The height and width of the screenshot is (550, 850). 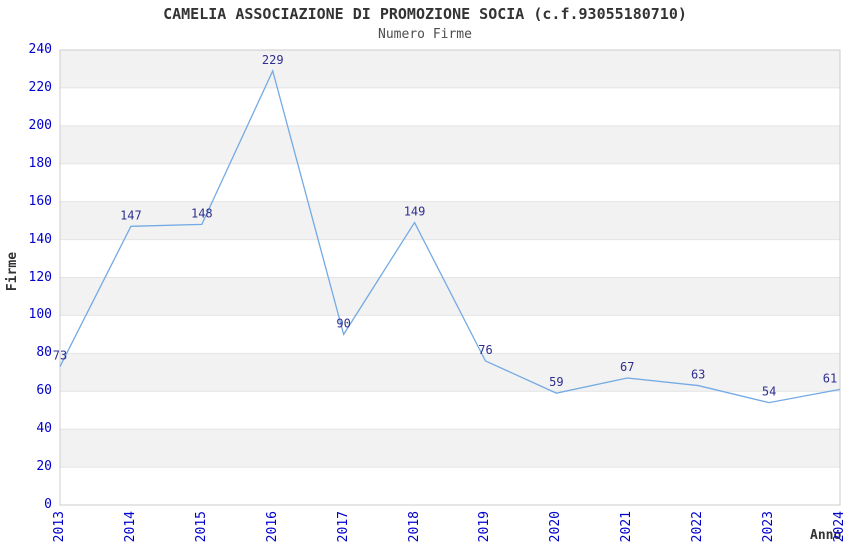 I want to click on data-point-label: 229, so click(x=273, y=60).